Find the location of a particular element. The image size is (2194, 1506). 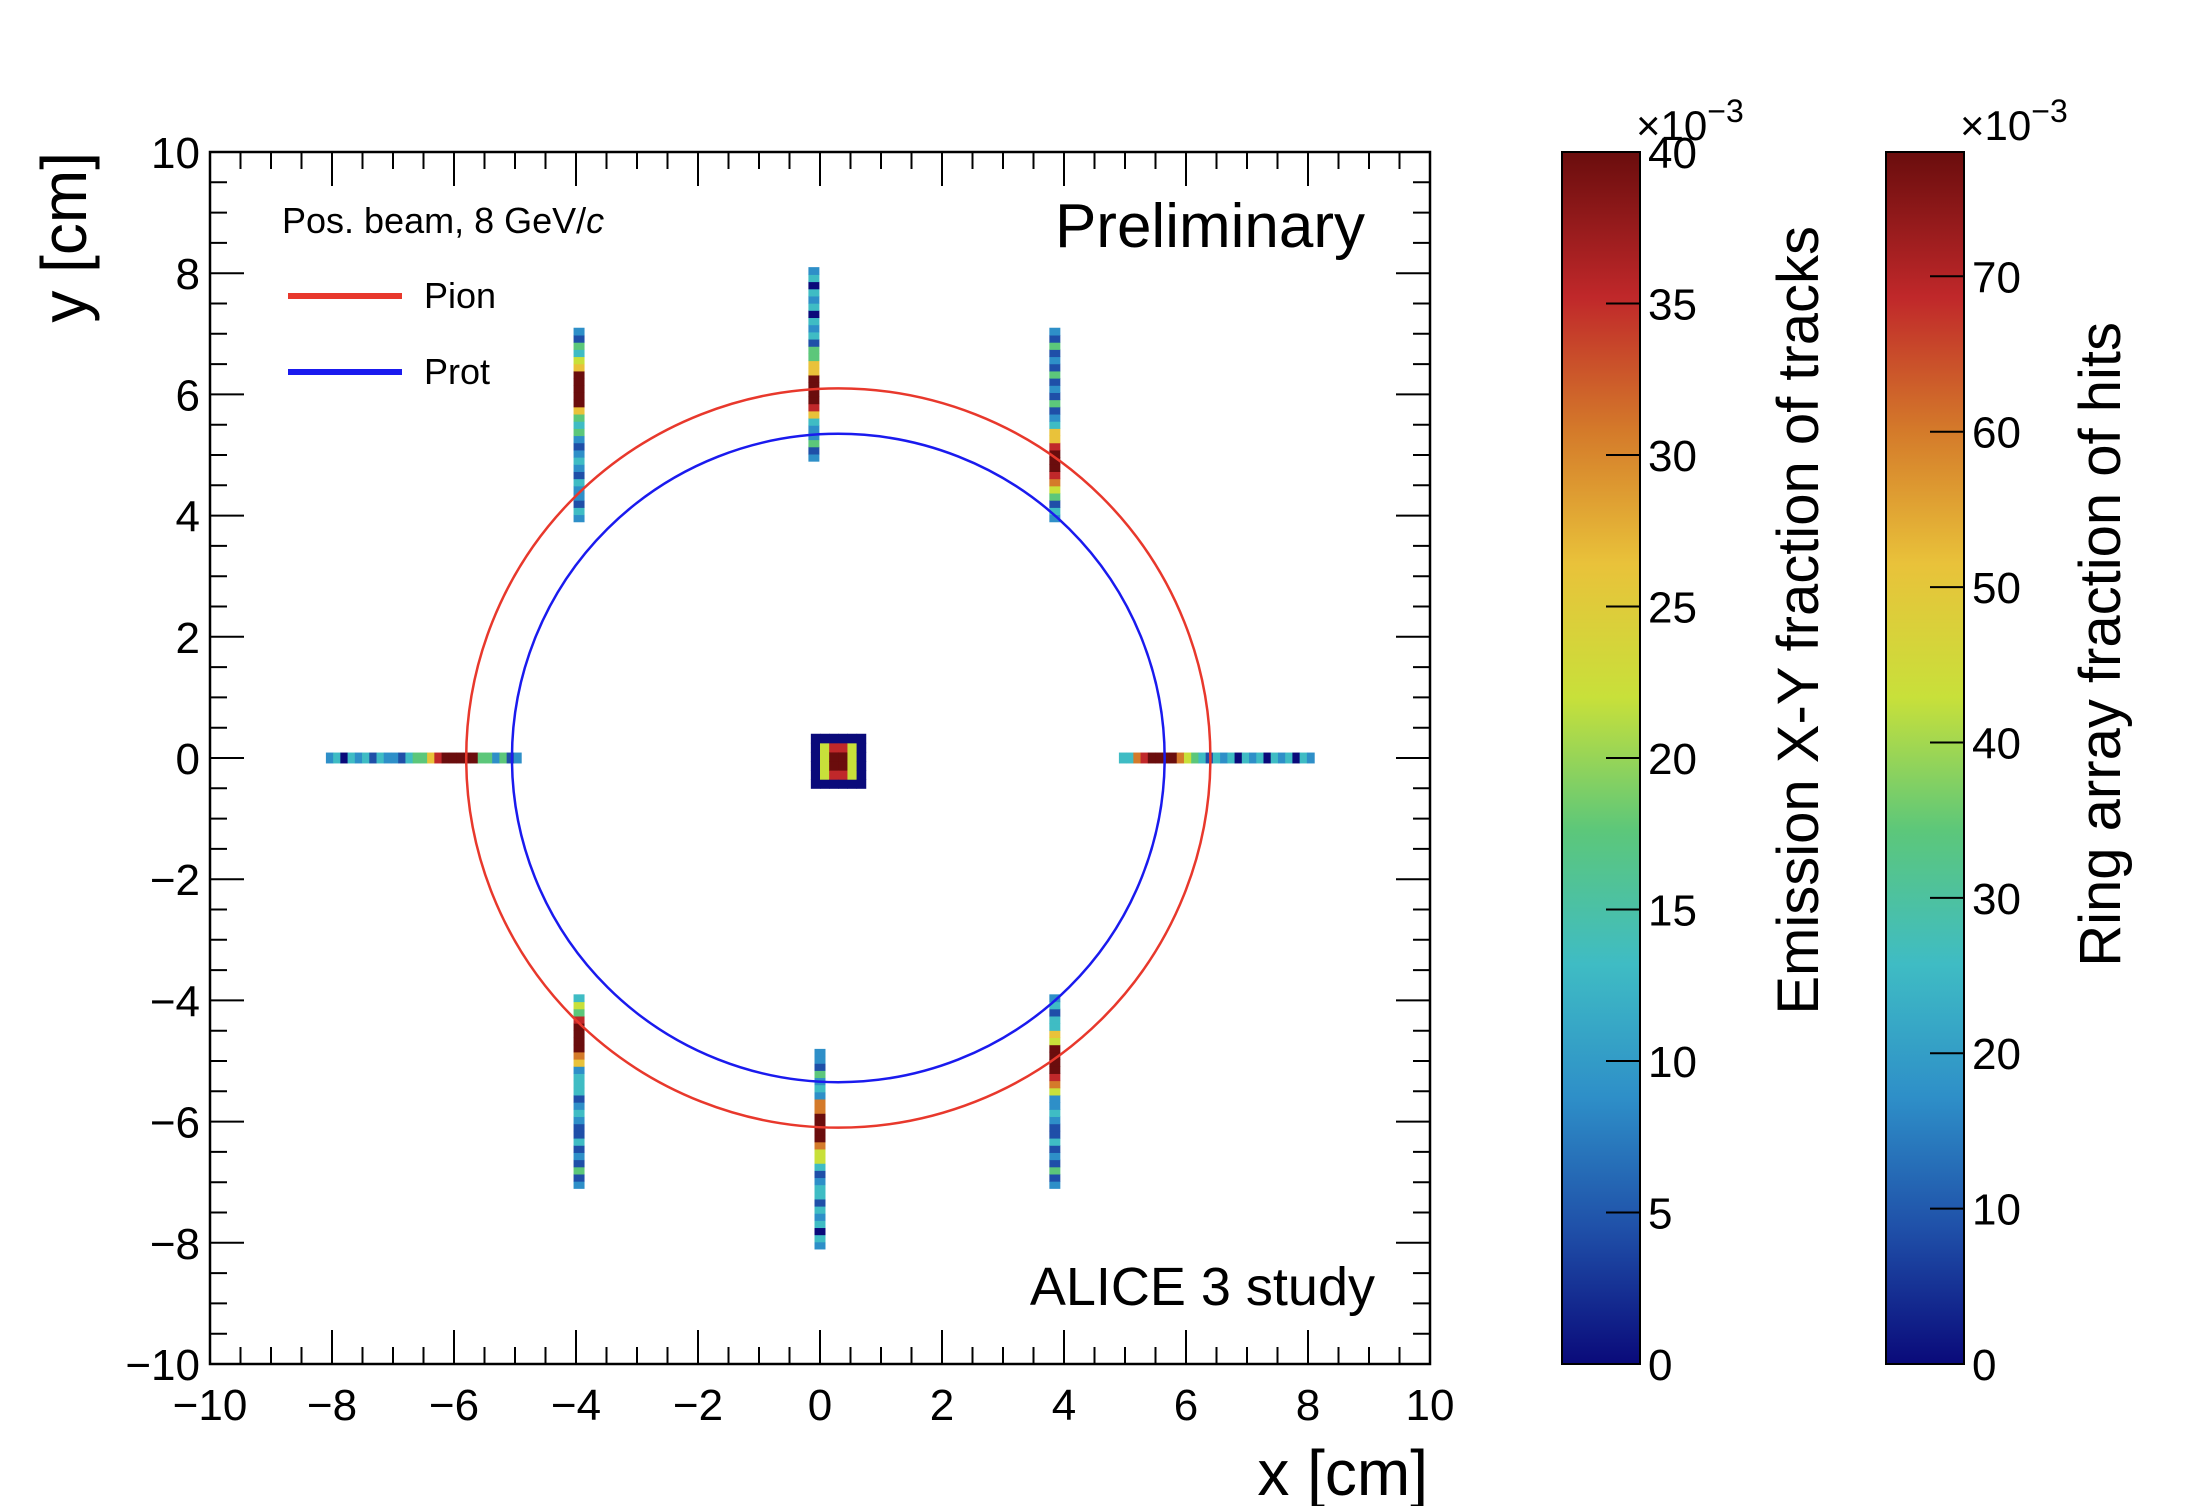

y-tick-label: 10 is located at coordinates (175, 153).